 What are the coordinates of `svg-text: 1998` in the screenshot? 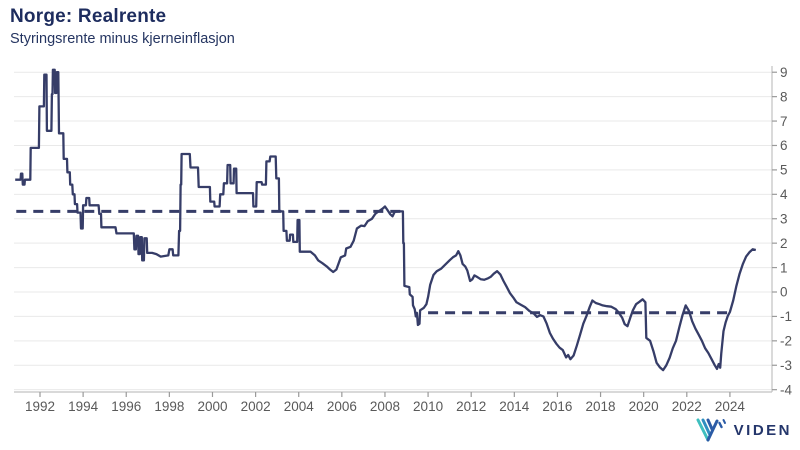 It's located at (169, 406).